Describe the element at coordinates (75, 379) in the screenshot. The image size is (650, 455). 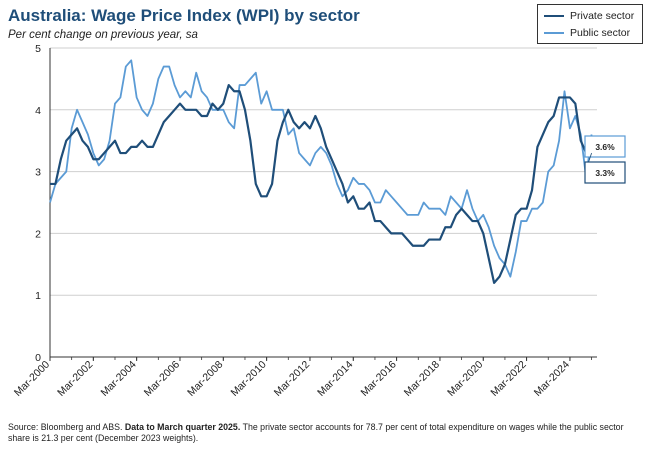
I see `x-tick-label: Mar-2002` at that location.